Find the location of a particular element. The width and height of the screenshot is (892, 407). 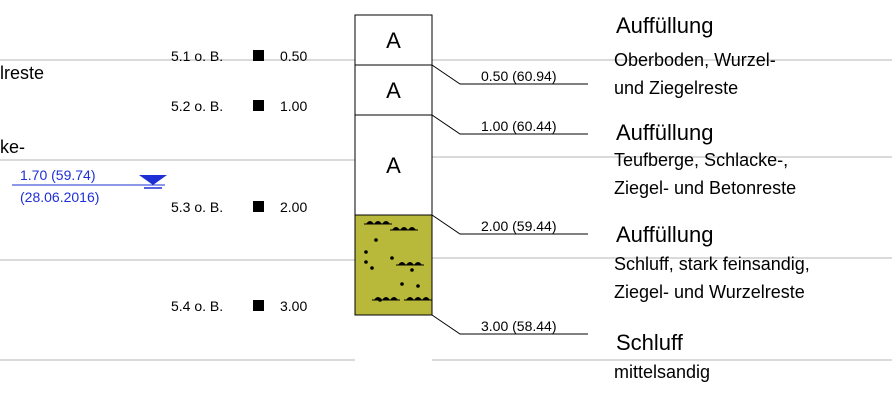

groundwater-triangle-icon is located at coordinates (153, 180).